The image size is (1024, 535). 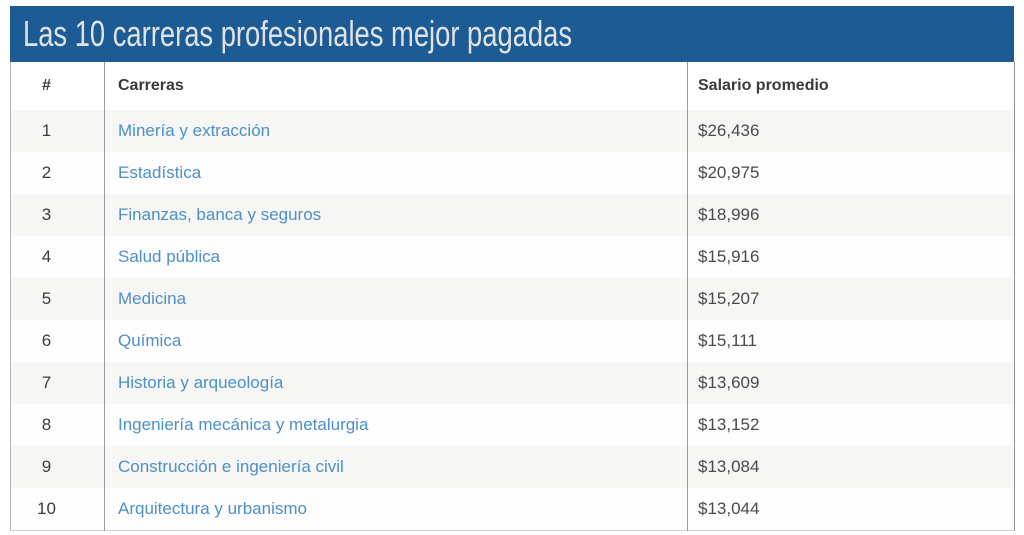 I want to click on salary-cell: $13,152, so click(x=851, y=425).